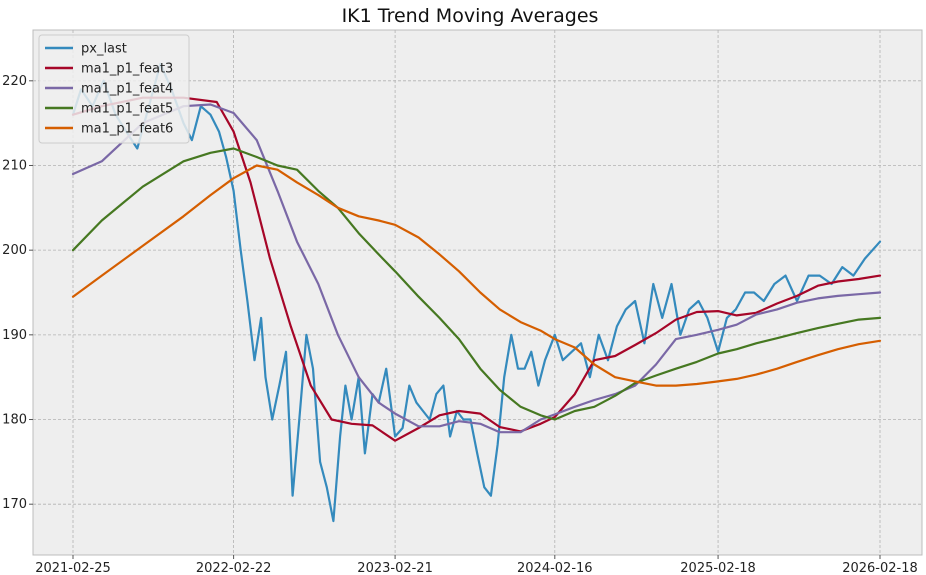 The height and width of the screenshot is (575, 926). Describe the element at coordinates (14, 504) in the screenshot. I see `y-tick-label: 170` at that location.